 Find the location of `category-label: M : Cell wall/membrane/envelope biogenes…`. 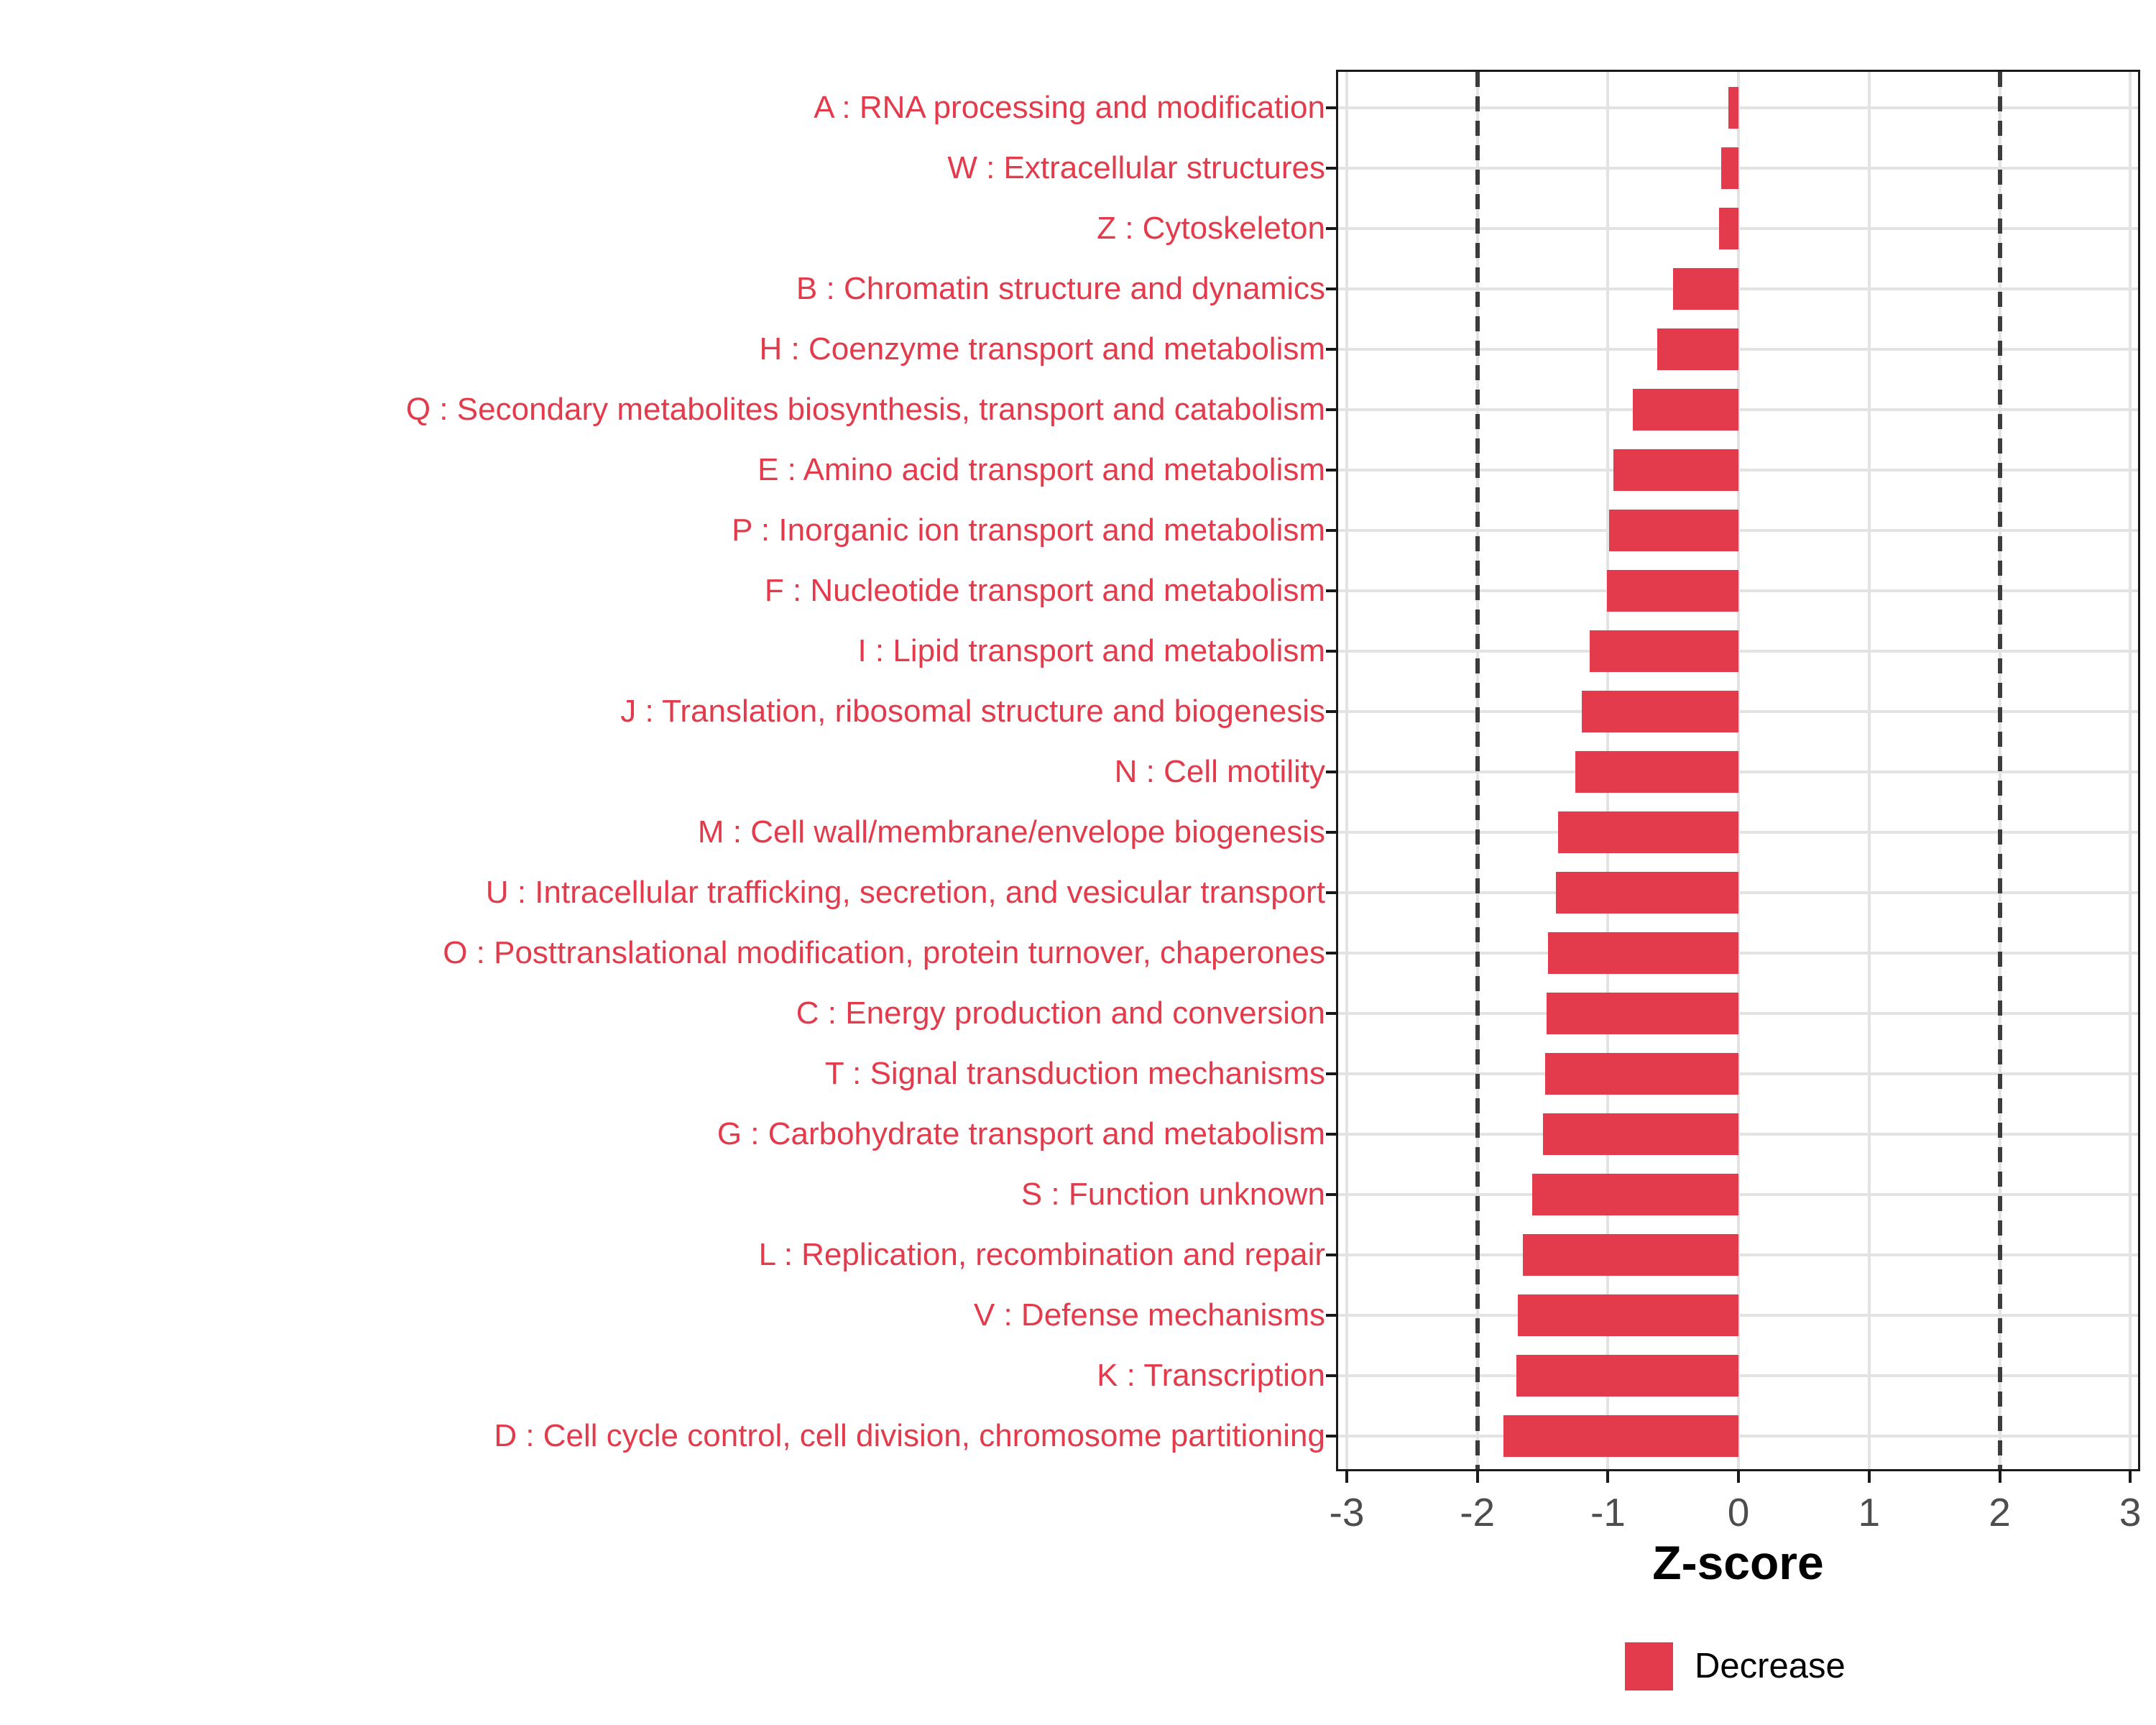

category-label: M : Cell wall/membrane/envelope biogenes… is located at coordinates (1011, 832).